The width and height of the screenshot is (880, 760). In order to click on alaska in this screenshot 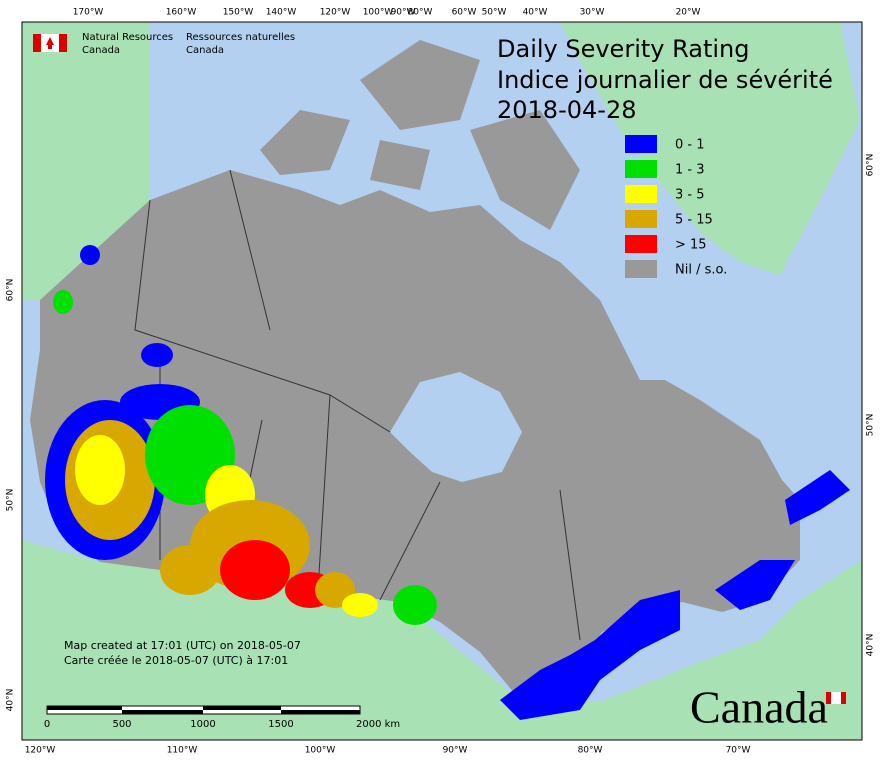, I will do `click(86, 161)`.